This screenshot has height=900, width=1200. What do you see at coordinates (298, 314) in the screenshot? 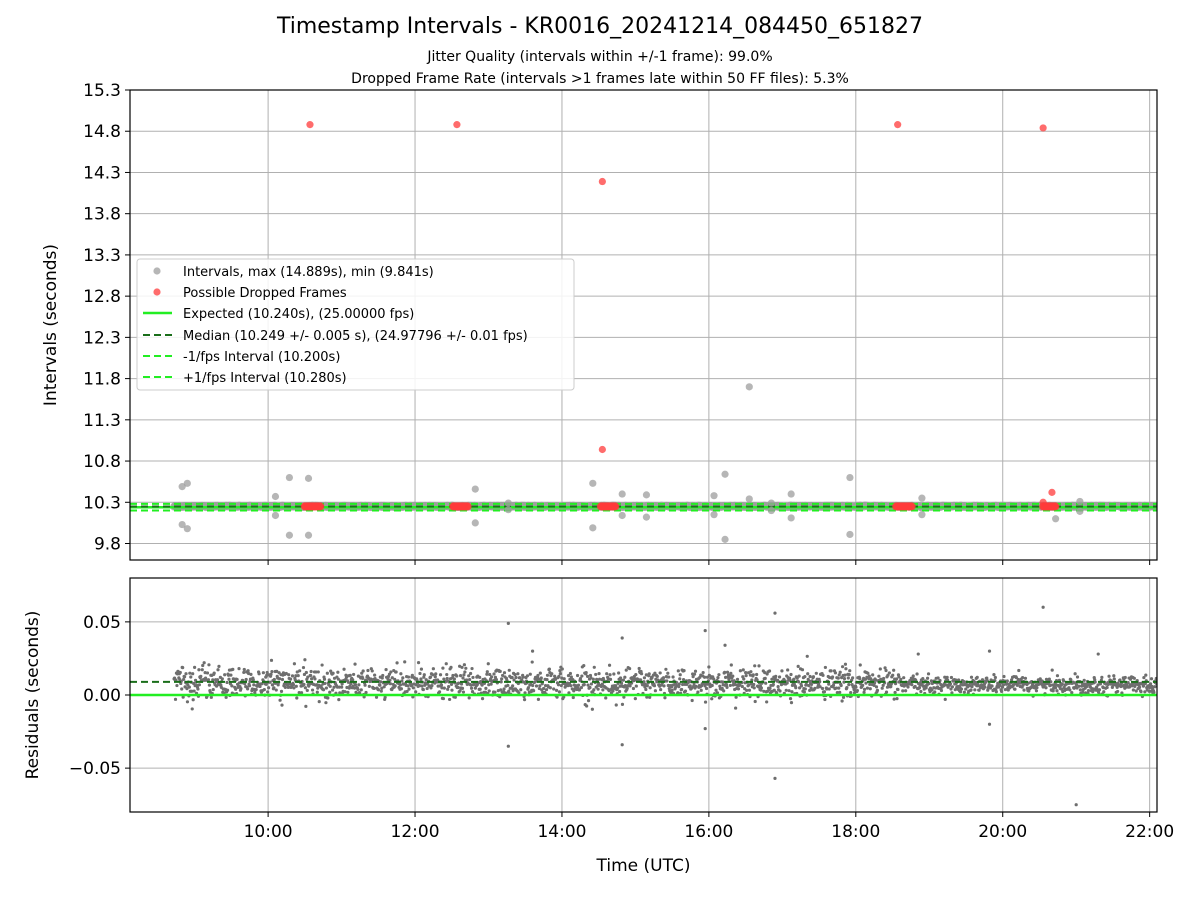
I see `legend-entry-label: Expected (10.240s), (25.00000 fps)` at bounding box center [298, 314].